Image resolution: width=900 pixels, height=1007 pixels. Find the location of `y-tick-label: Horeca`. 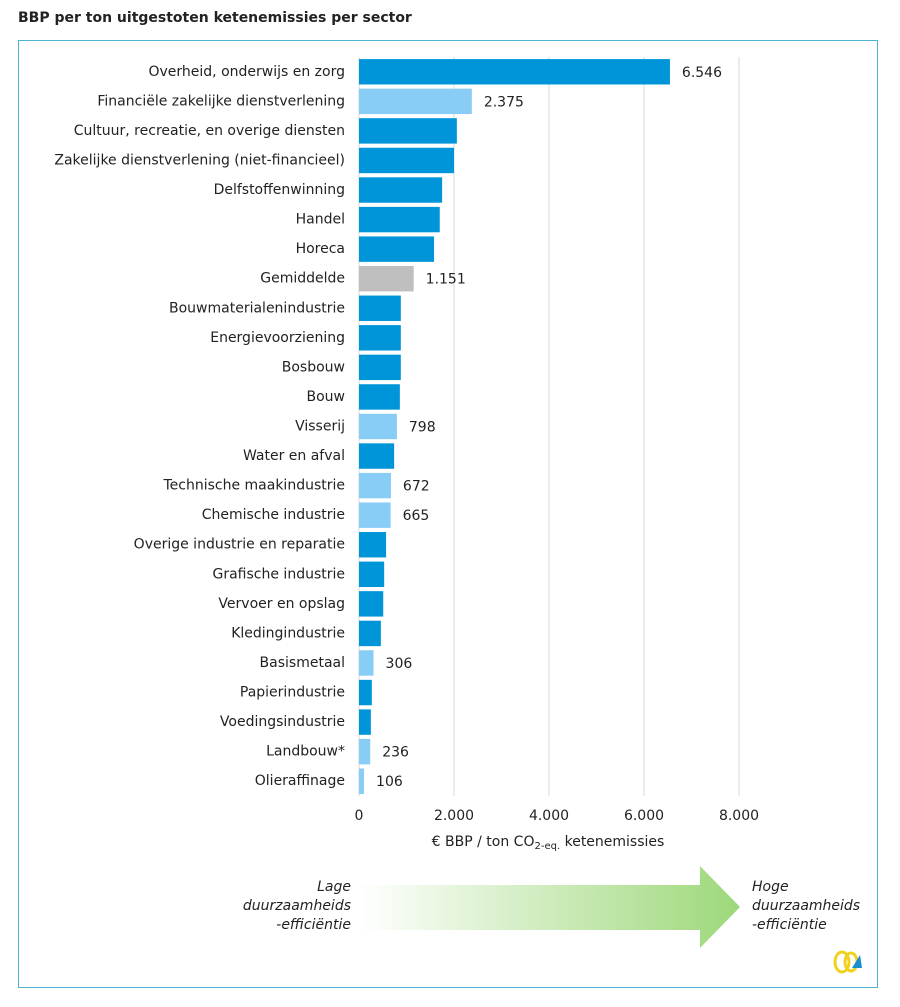

y-tick-label: Horeca is located at coordinates (320, 249).